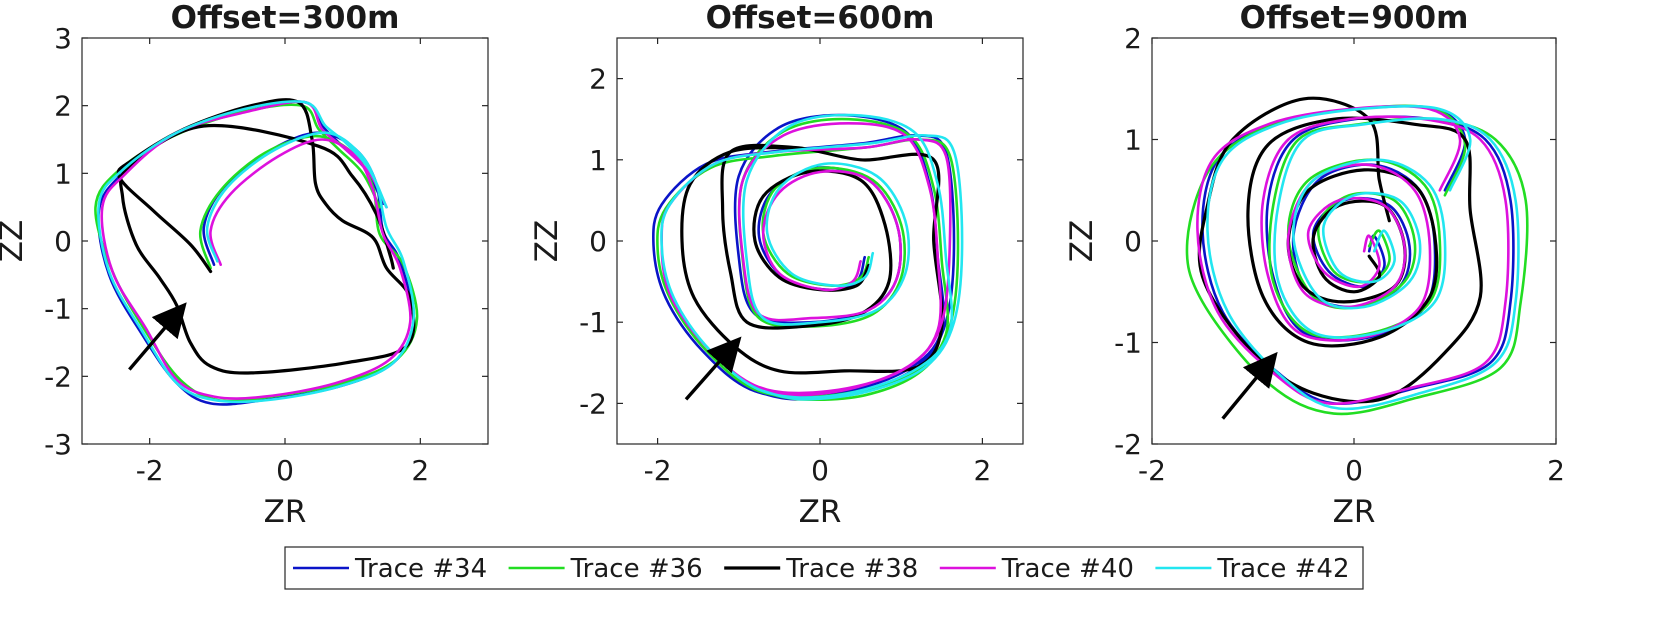 Image resolution: width=1657 pixels, height=624 pixels. I want to click on legend-item: Trace #38, so click(821, 569).